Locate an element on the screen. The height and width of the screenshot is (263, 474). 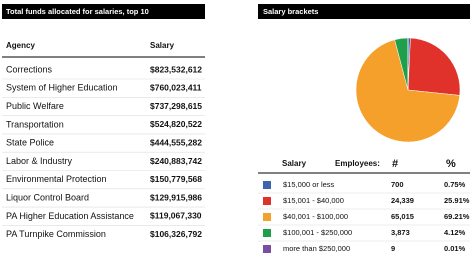
salary-amount: $150,779,568 is located at coordinates (176, 179).